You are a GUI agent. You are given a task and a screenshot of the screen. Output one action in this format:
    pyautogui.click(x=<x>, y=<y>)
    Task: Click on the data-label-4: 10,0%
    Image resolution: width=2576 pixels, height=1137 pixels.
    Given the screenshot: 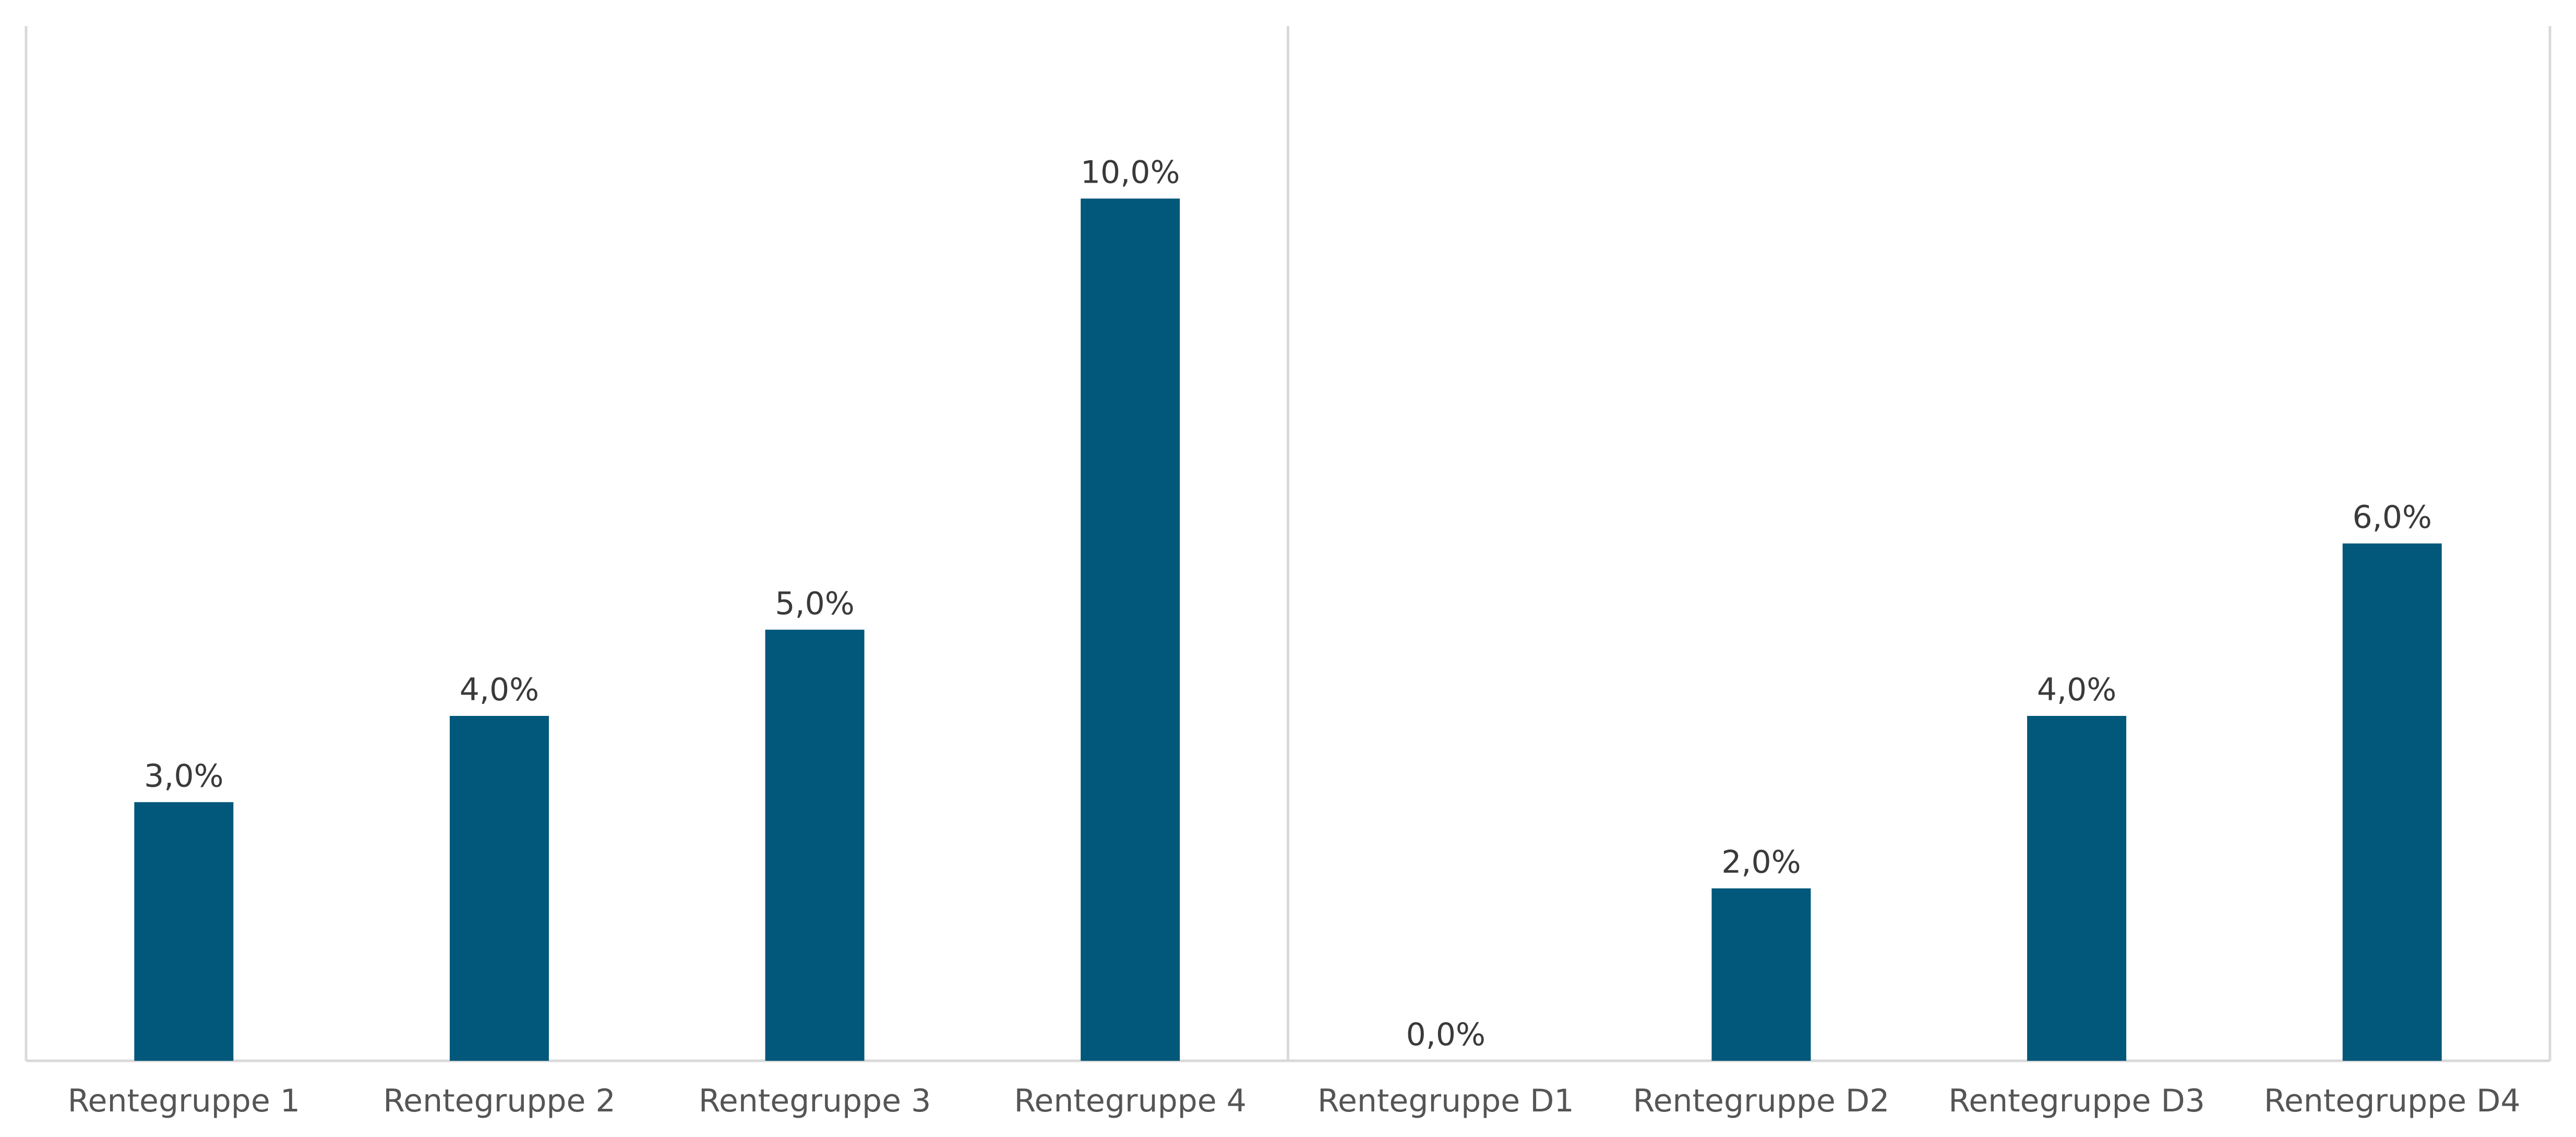 What is the action you would take?
    pyautogui.click(x=1130, y=172)
    